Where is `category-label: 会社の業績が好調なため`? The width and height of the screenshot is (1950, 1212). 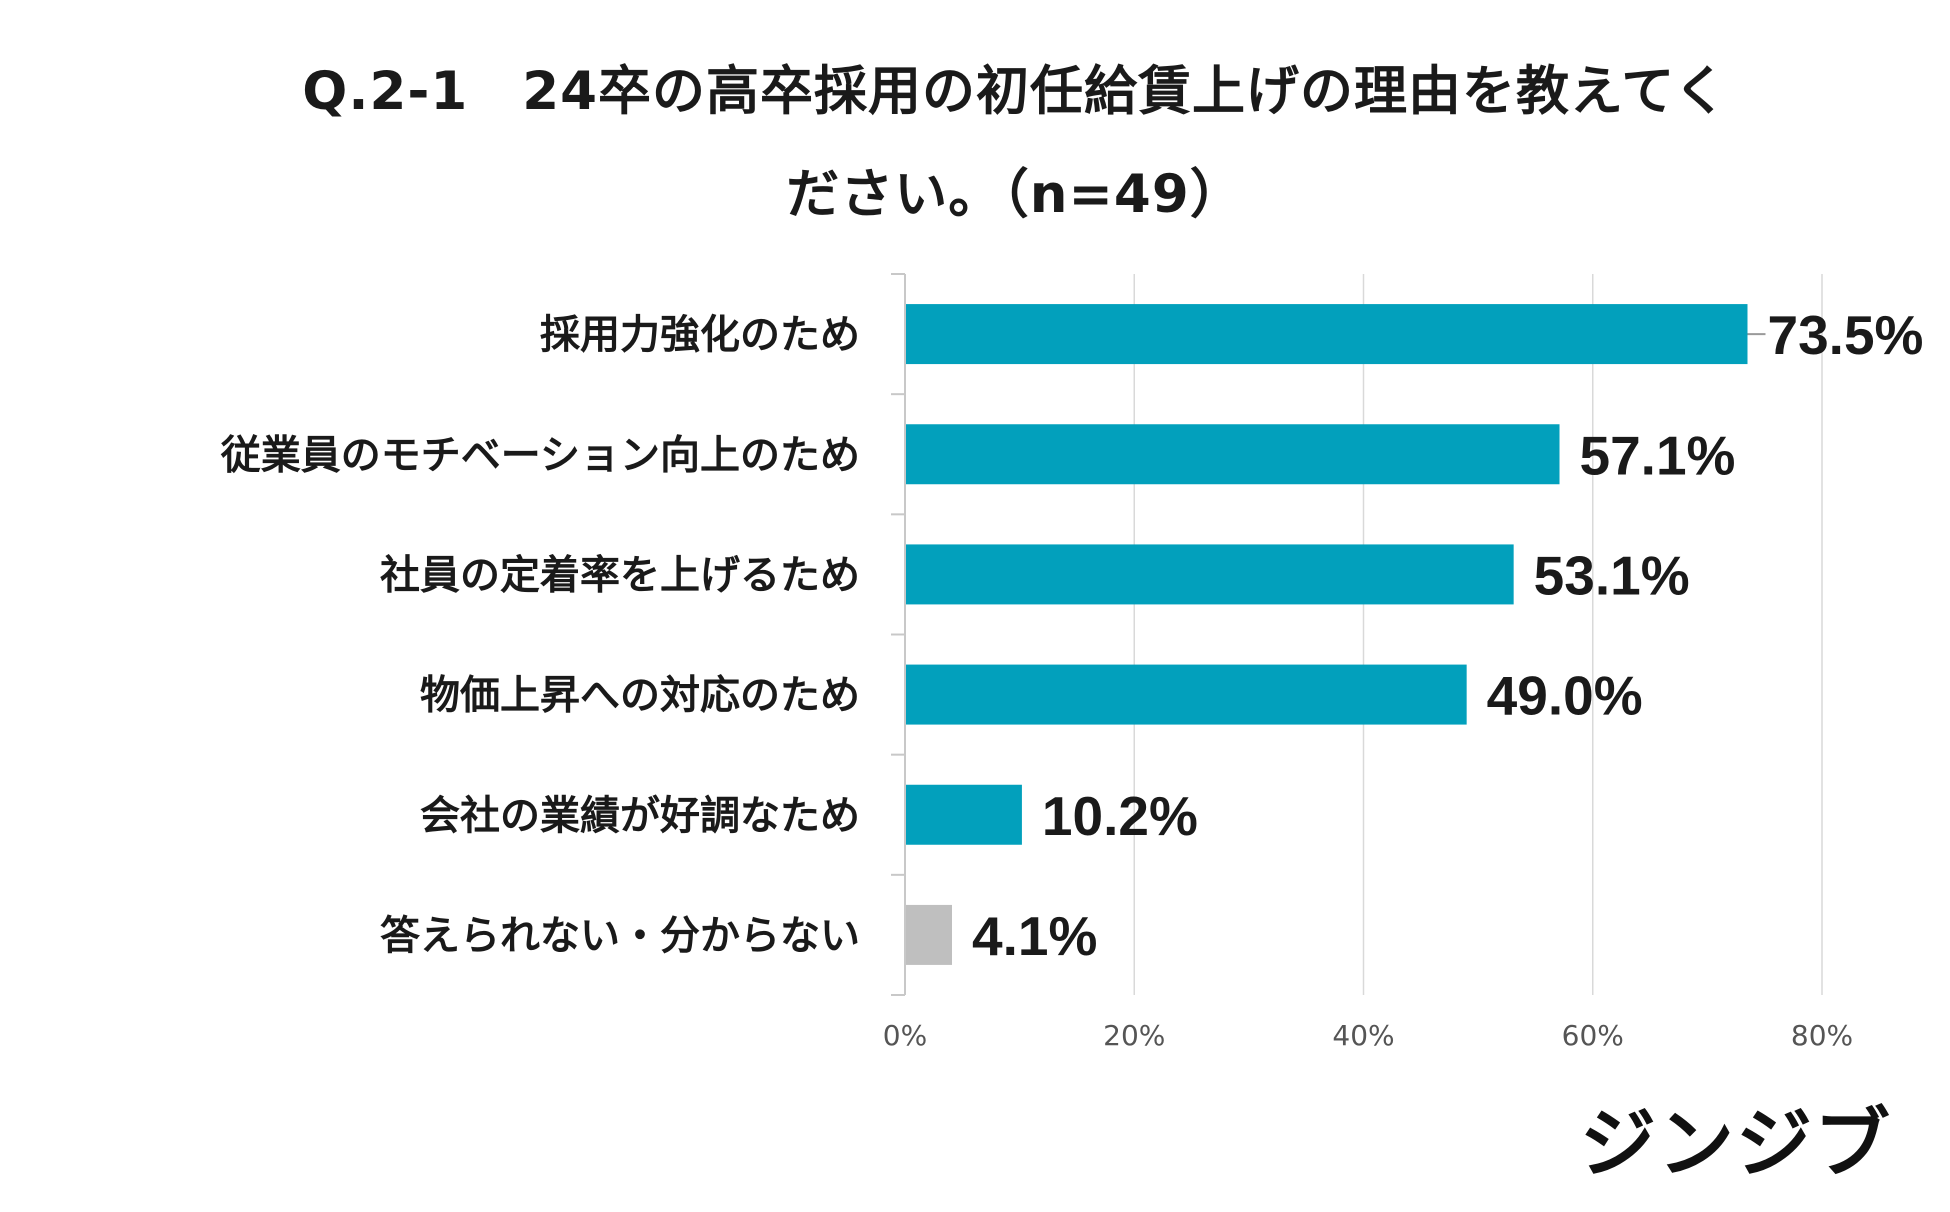 category-label: 会社の業績が好調なため is located at coordinates (640, 816).